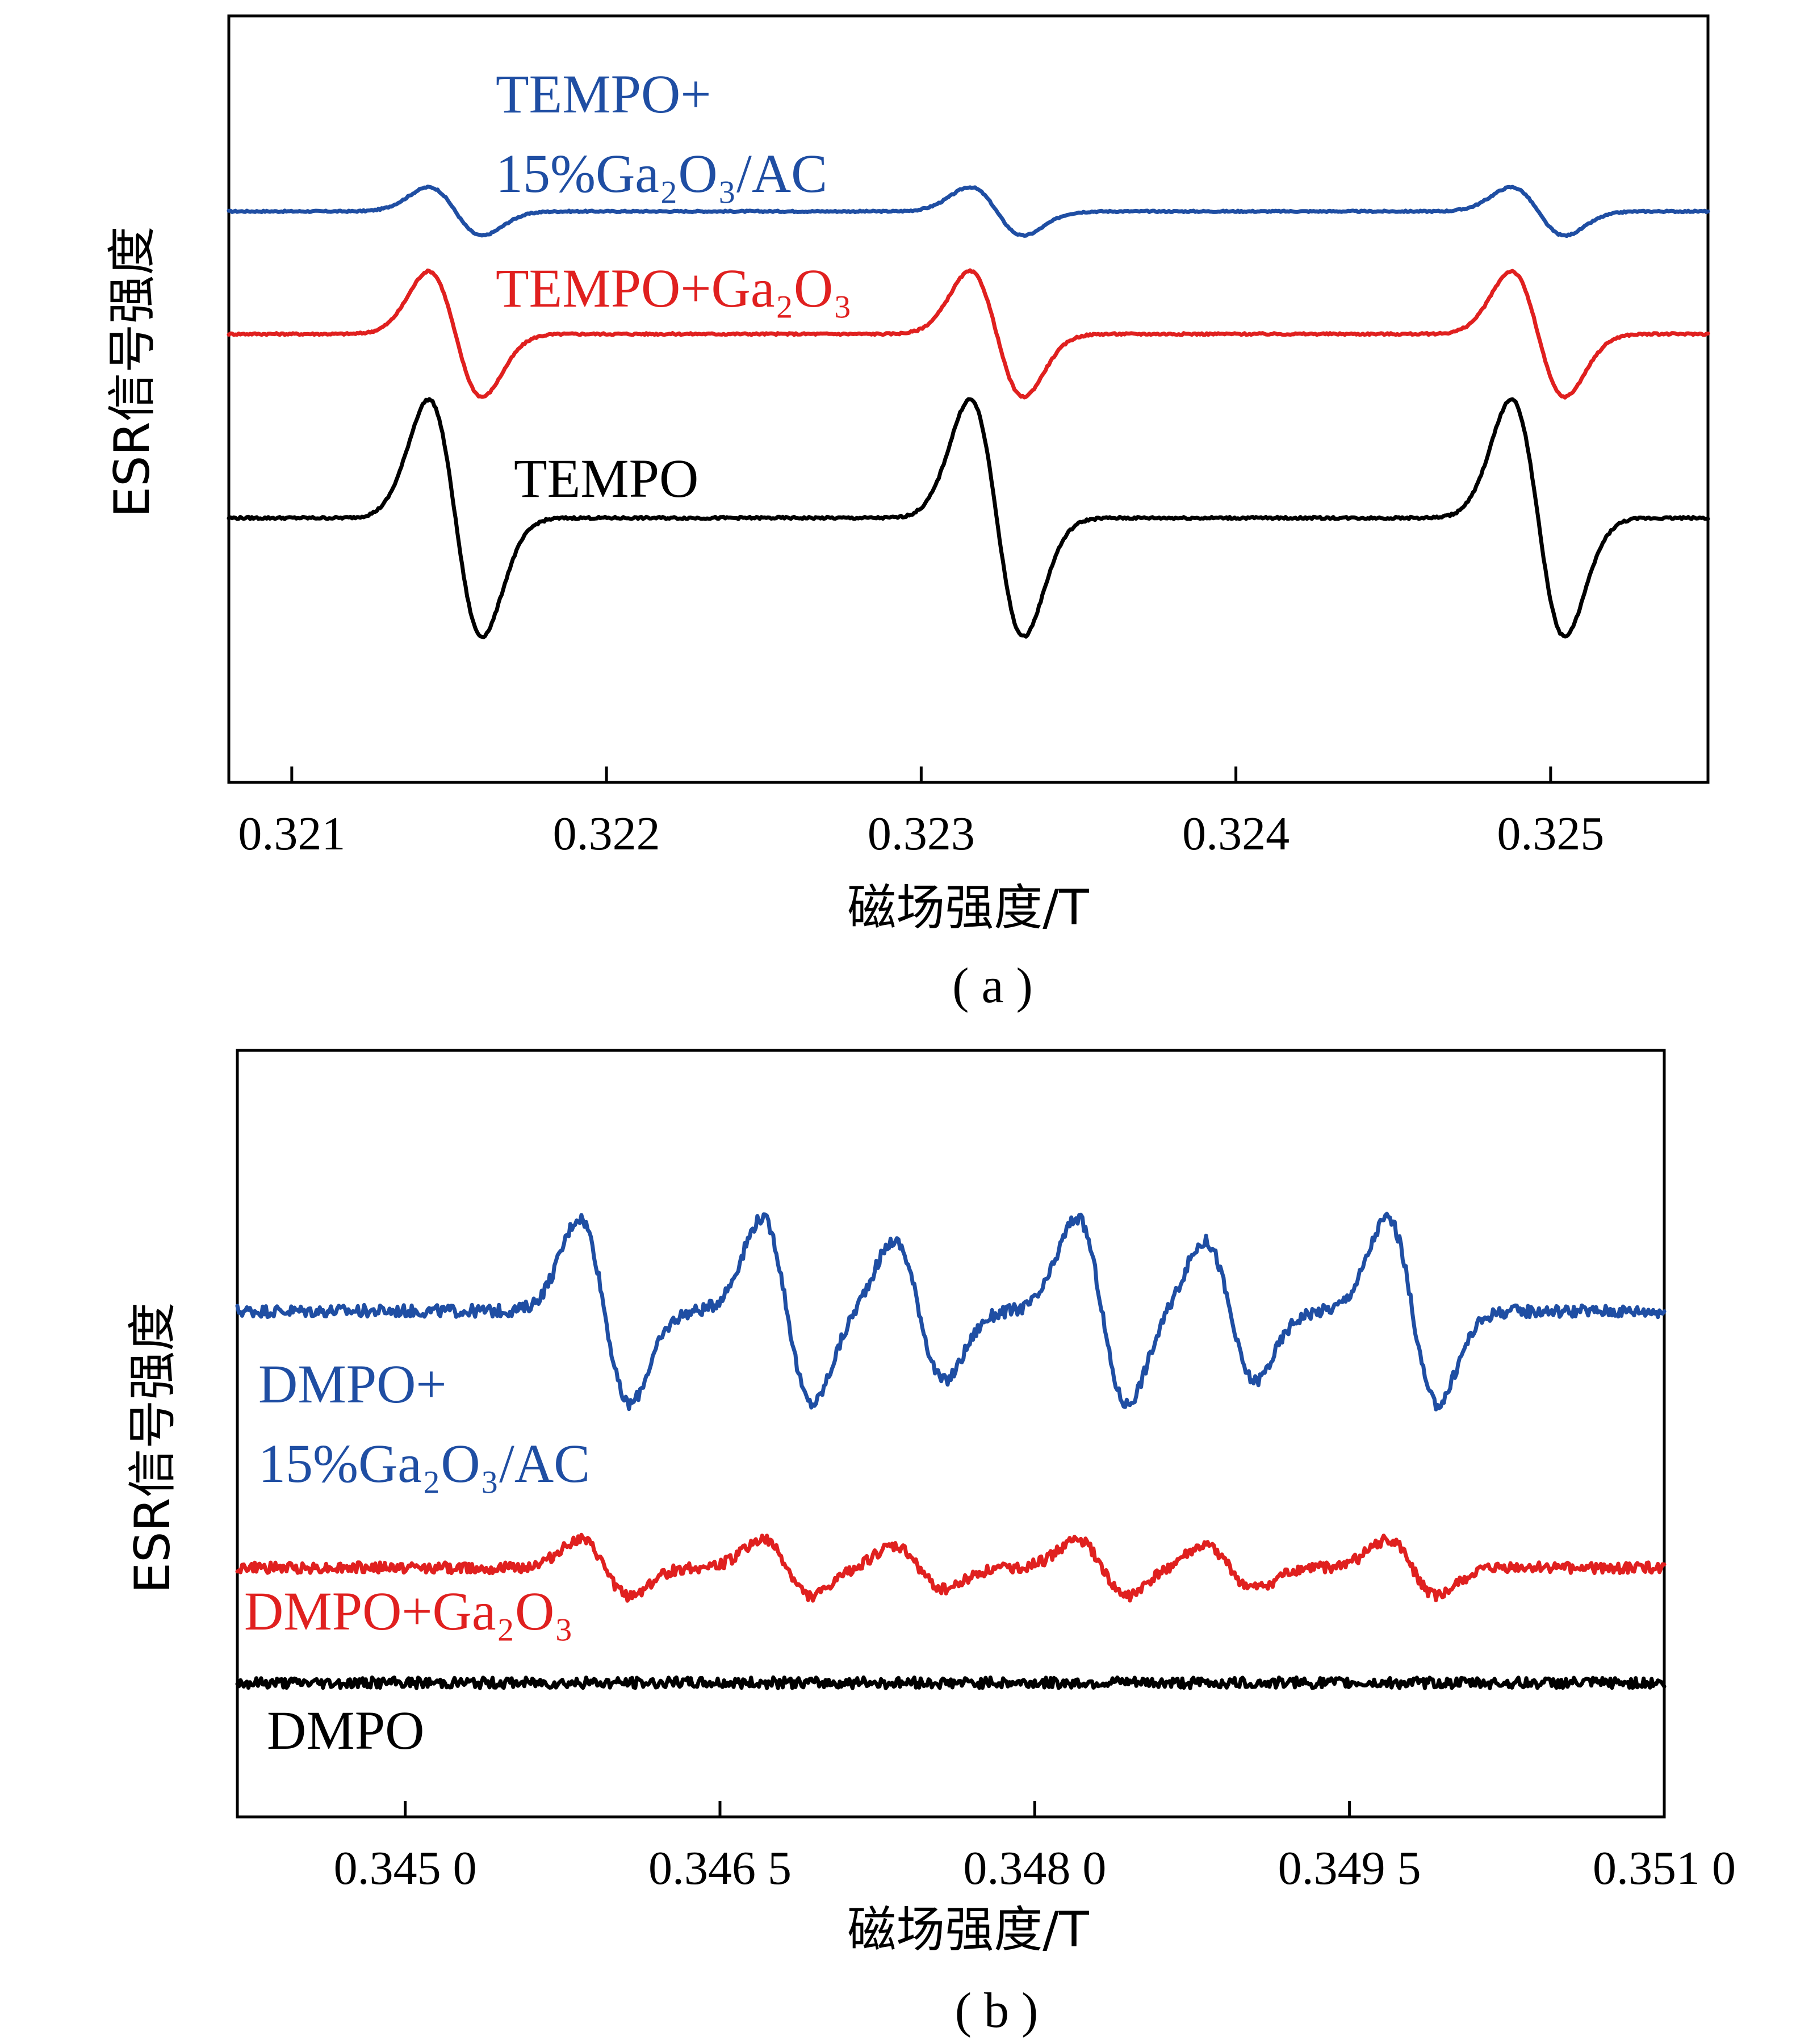 Image resolution: width=1817 pixels, height=2044 pixels. Describe the element at coordinates (152, 1448) in the screenshot. I see `panel-b-y-axis-title: ESR信号强度` at that location.